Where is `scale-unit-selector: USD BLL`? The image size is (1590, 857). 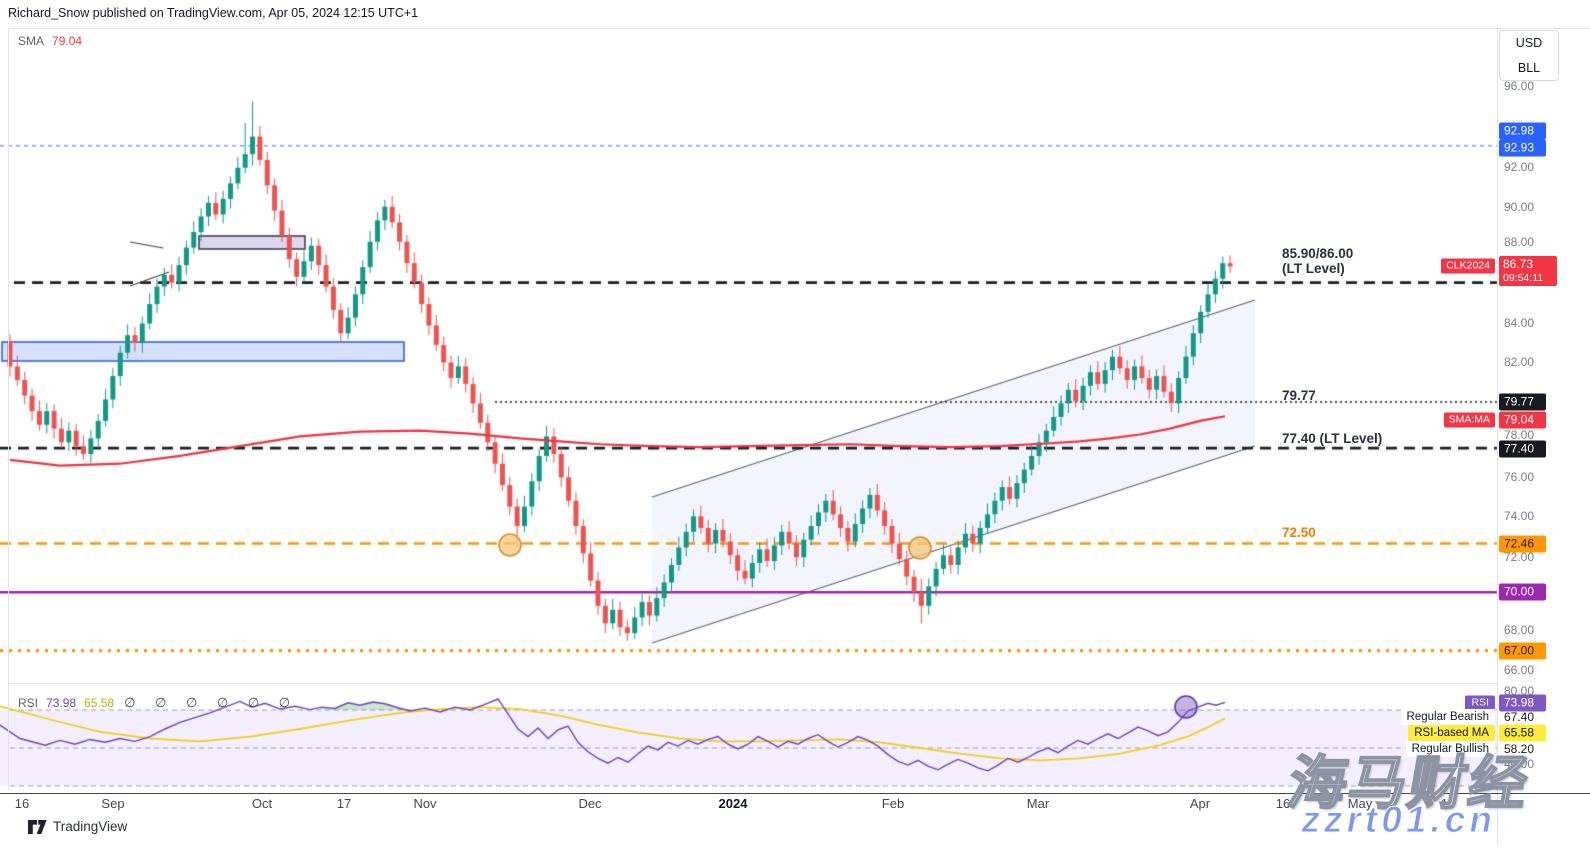 scale-unit-selector: USD BLL is located at coordinates (1529, 55).